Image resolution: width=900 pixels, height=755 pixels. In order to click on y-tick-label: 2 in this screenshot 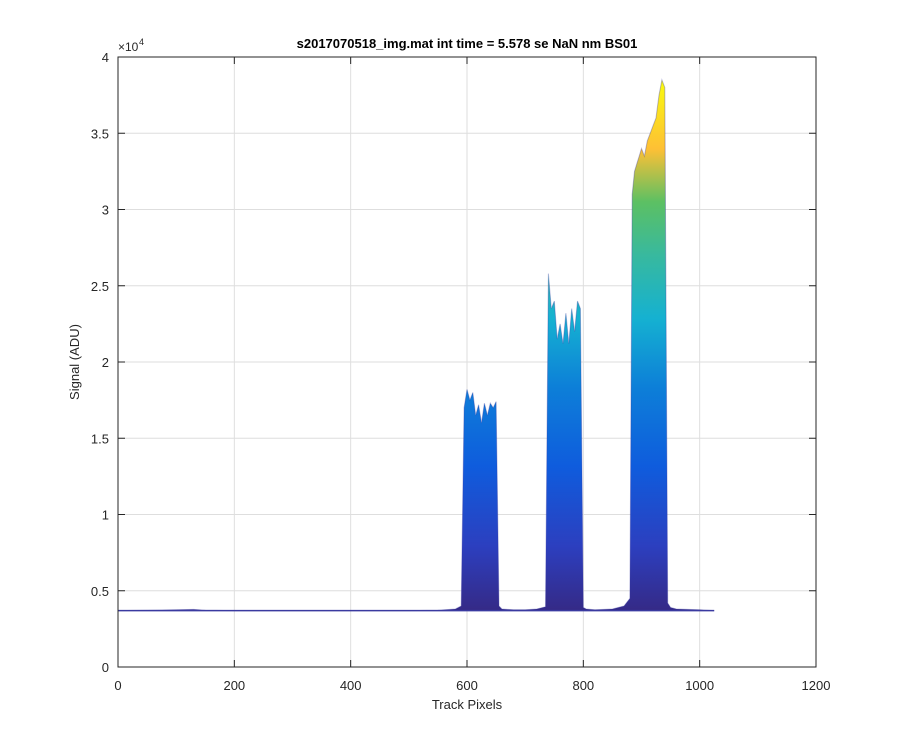, I will do `click(105, 362)`.